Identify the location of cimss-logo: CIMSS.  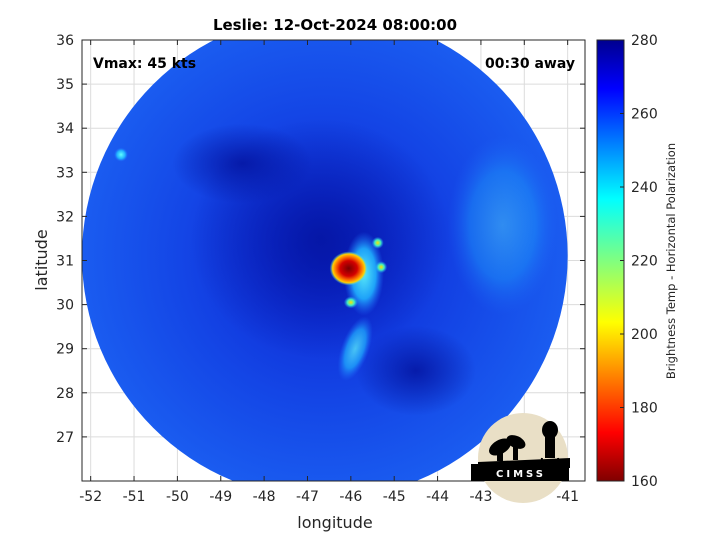
(520, 458).